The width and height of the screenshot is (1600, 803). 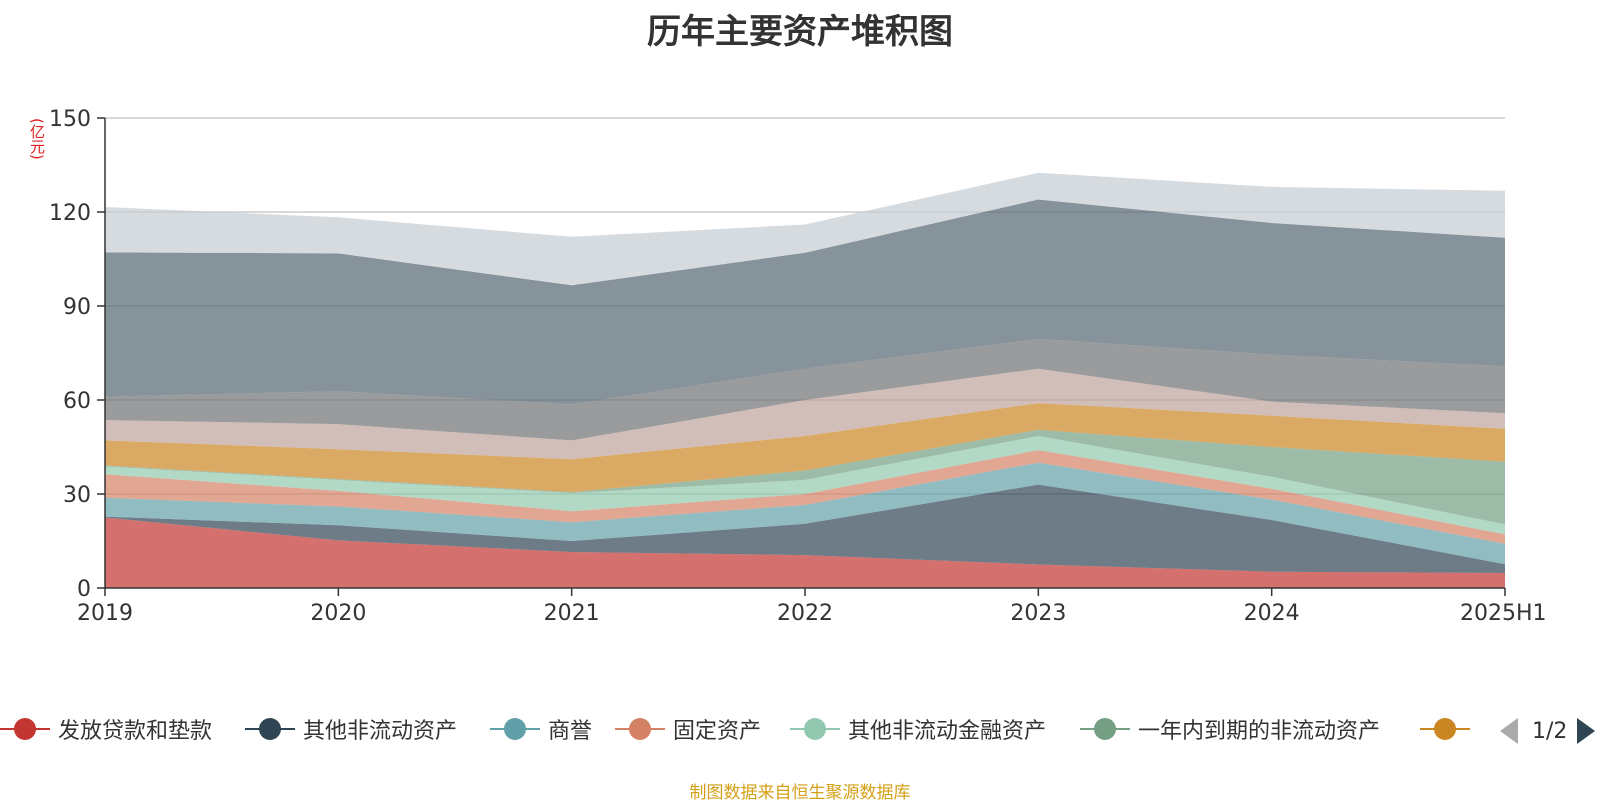 What do you see at coordinates (70, 213) in the screenshot?
I see `y-tick-label: 120` at bounding box center [70, 213].